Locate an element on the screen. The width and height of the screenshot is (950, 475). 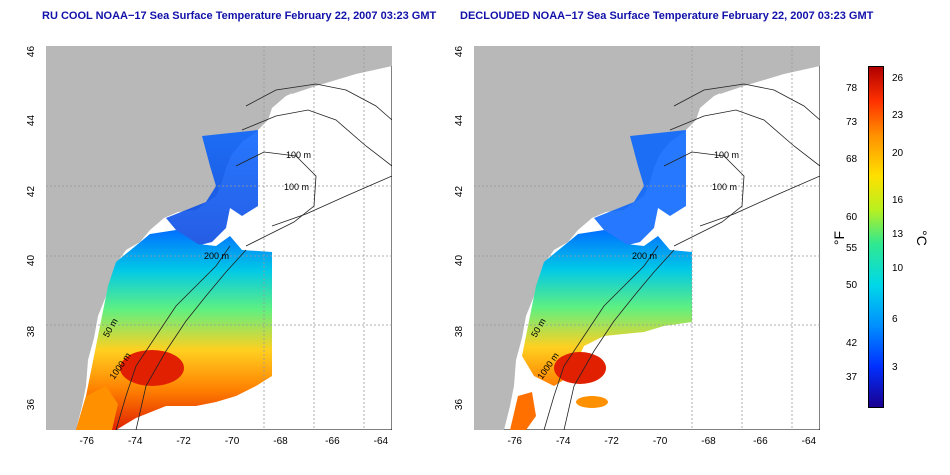
celsius-tick: 26 is located at coordinates (898, 78).